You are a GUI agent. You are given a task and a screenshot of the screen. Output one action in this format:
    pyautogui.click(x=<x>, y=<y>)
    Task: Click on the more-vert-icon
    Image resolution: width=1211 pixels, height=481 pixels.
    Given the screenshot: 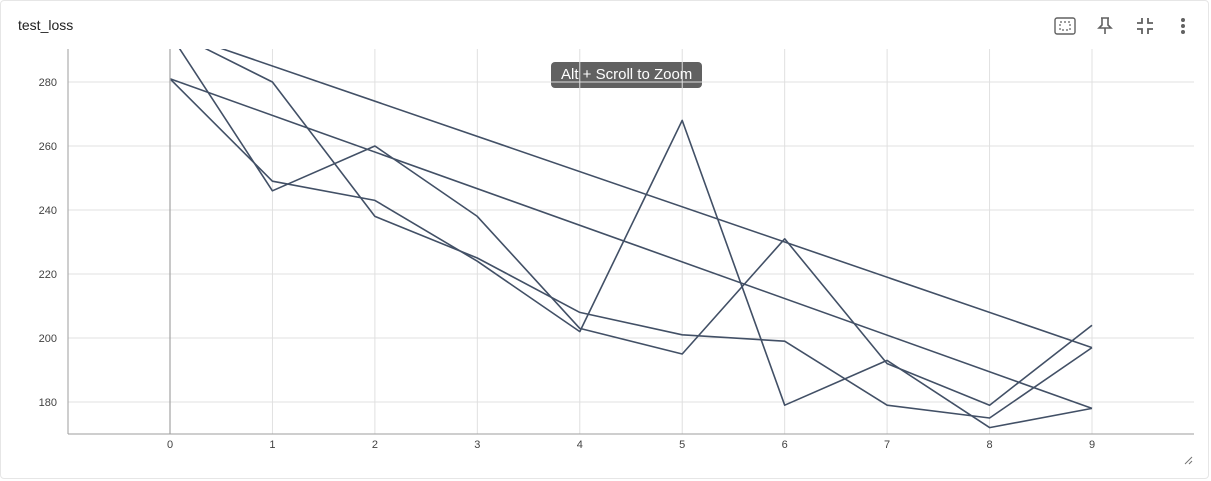 What is the action you would take?
    pyautogui.click(x=1183, y=26)
    